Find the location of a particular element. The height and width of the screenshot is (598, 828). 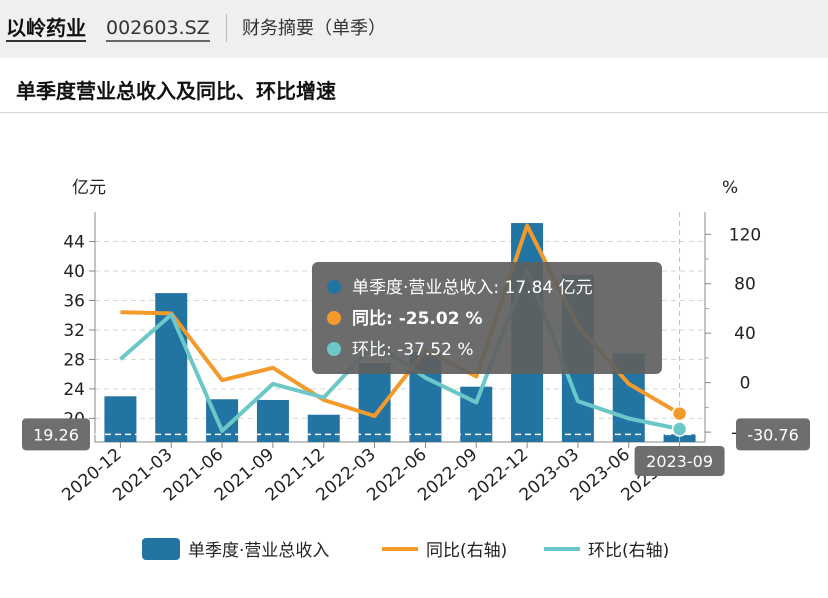

tooltip-box is located at coordinates (487, 318).